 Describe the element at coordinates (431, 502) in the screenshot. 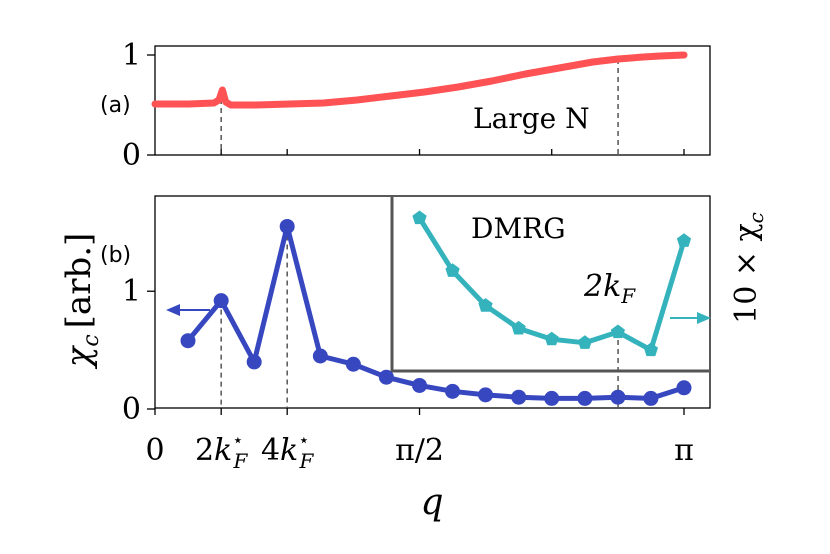

I see `x-axis-label: q` at that location.